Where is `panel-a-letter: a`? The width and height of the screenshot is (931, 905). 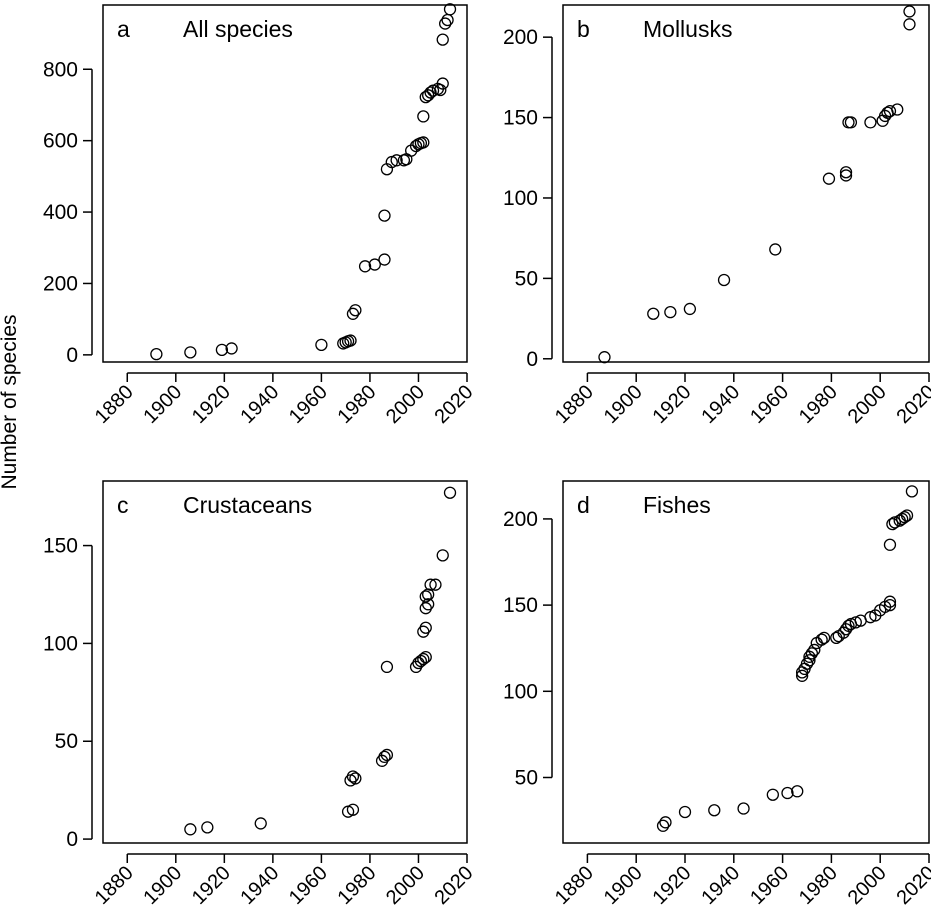 panel-a-letter: a is located at coordinates (123, 29).